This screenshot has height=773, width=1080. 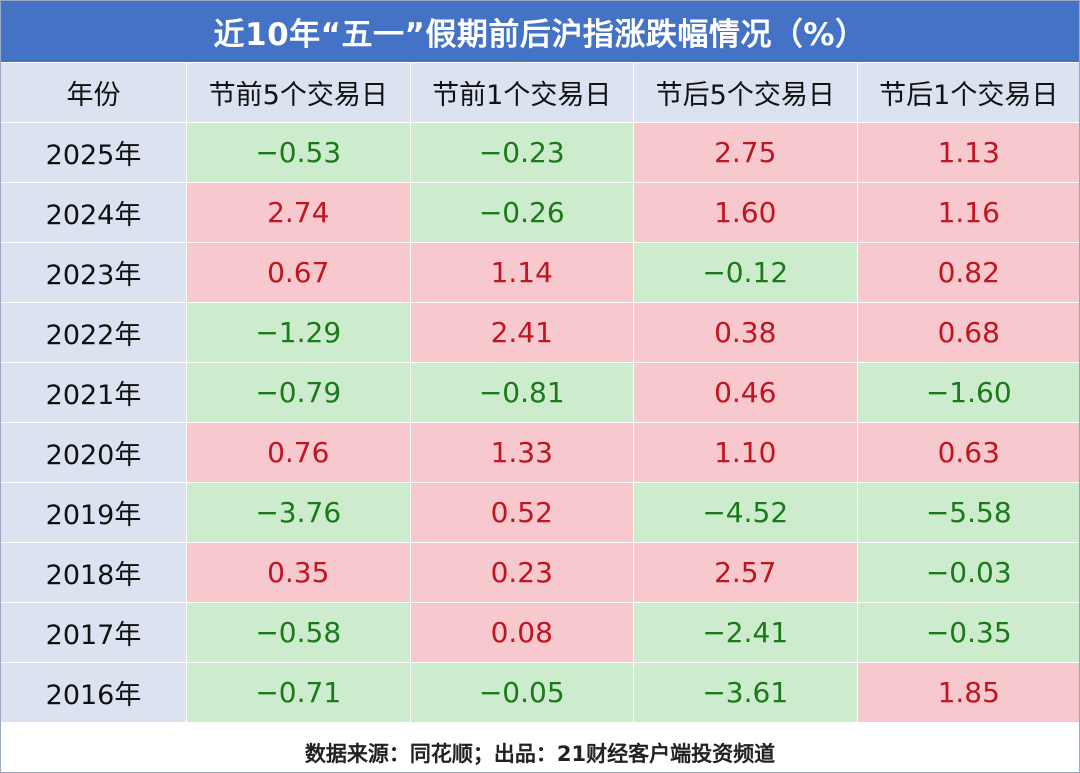 What do you see at coordinates (298, 392) in the screenshot?
I see `value-cell-pre5: −0.79` at bounding box center [298, 392].